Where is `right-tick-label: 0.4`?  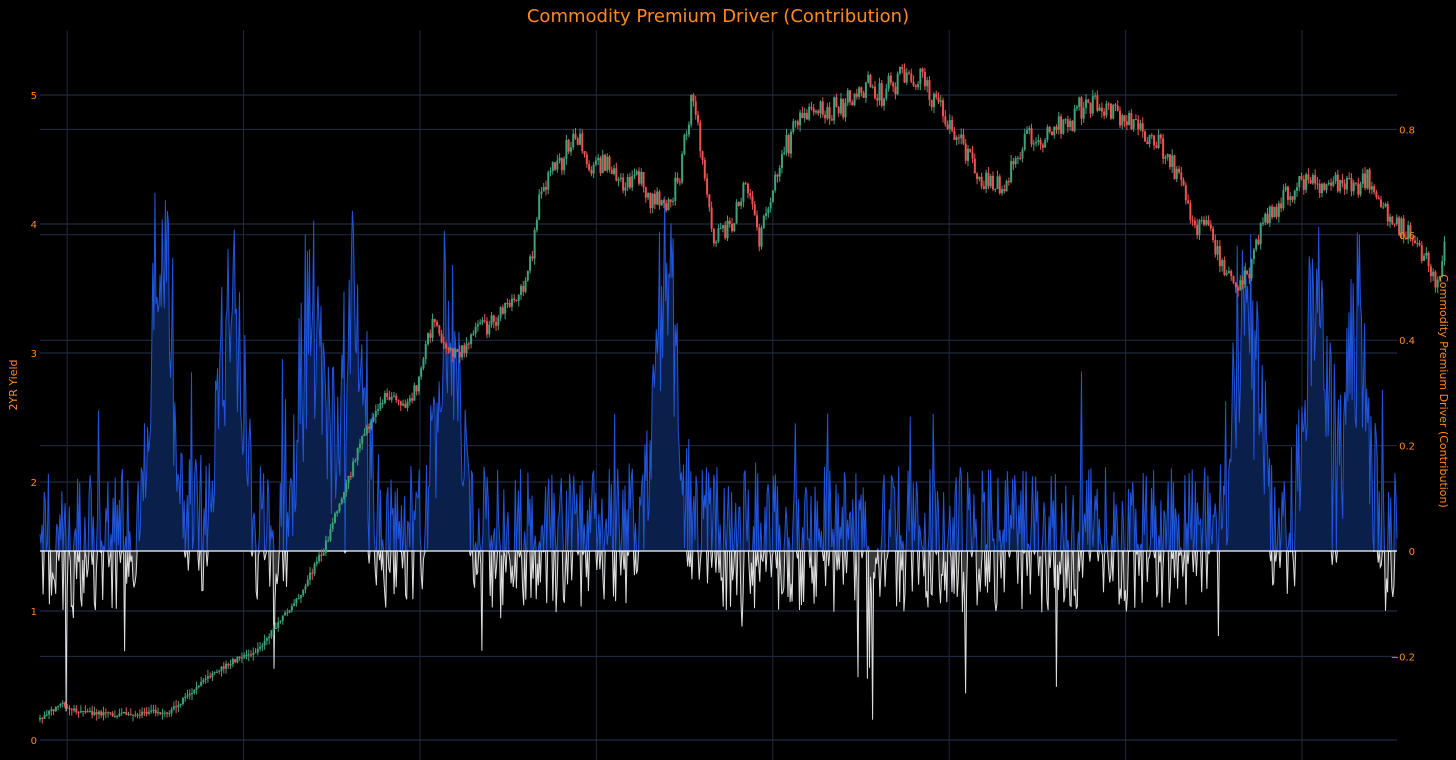 right-tick-label: 0.4 is located at coordinates (1407, 341).